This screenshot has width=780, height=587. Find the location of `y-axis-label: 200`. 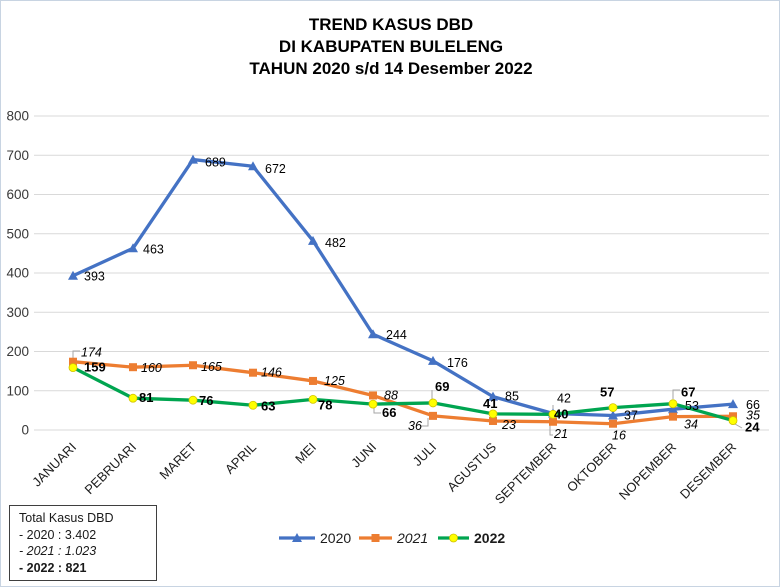

y-axis-label: 200 is located at coordinates (17, 351).